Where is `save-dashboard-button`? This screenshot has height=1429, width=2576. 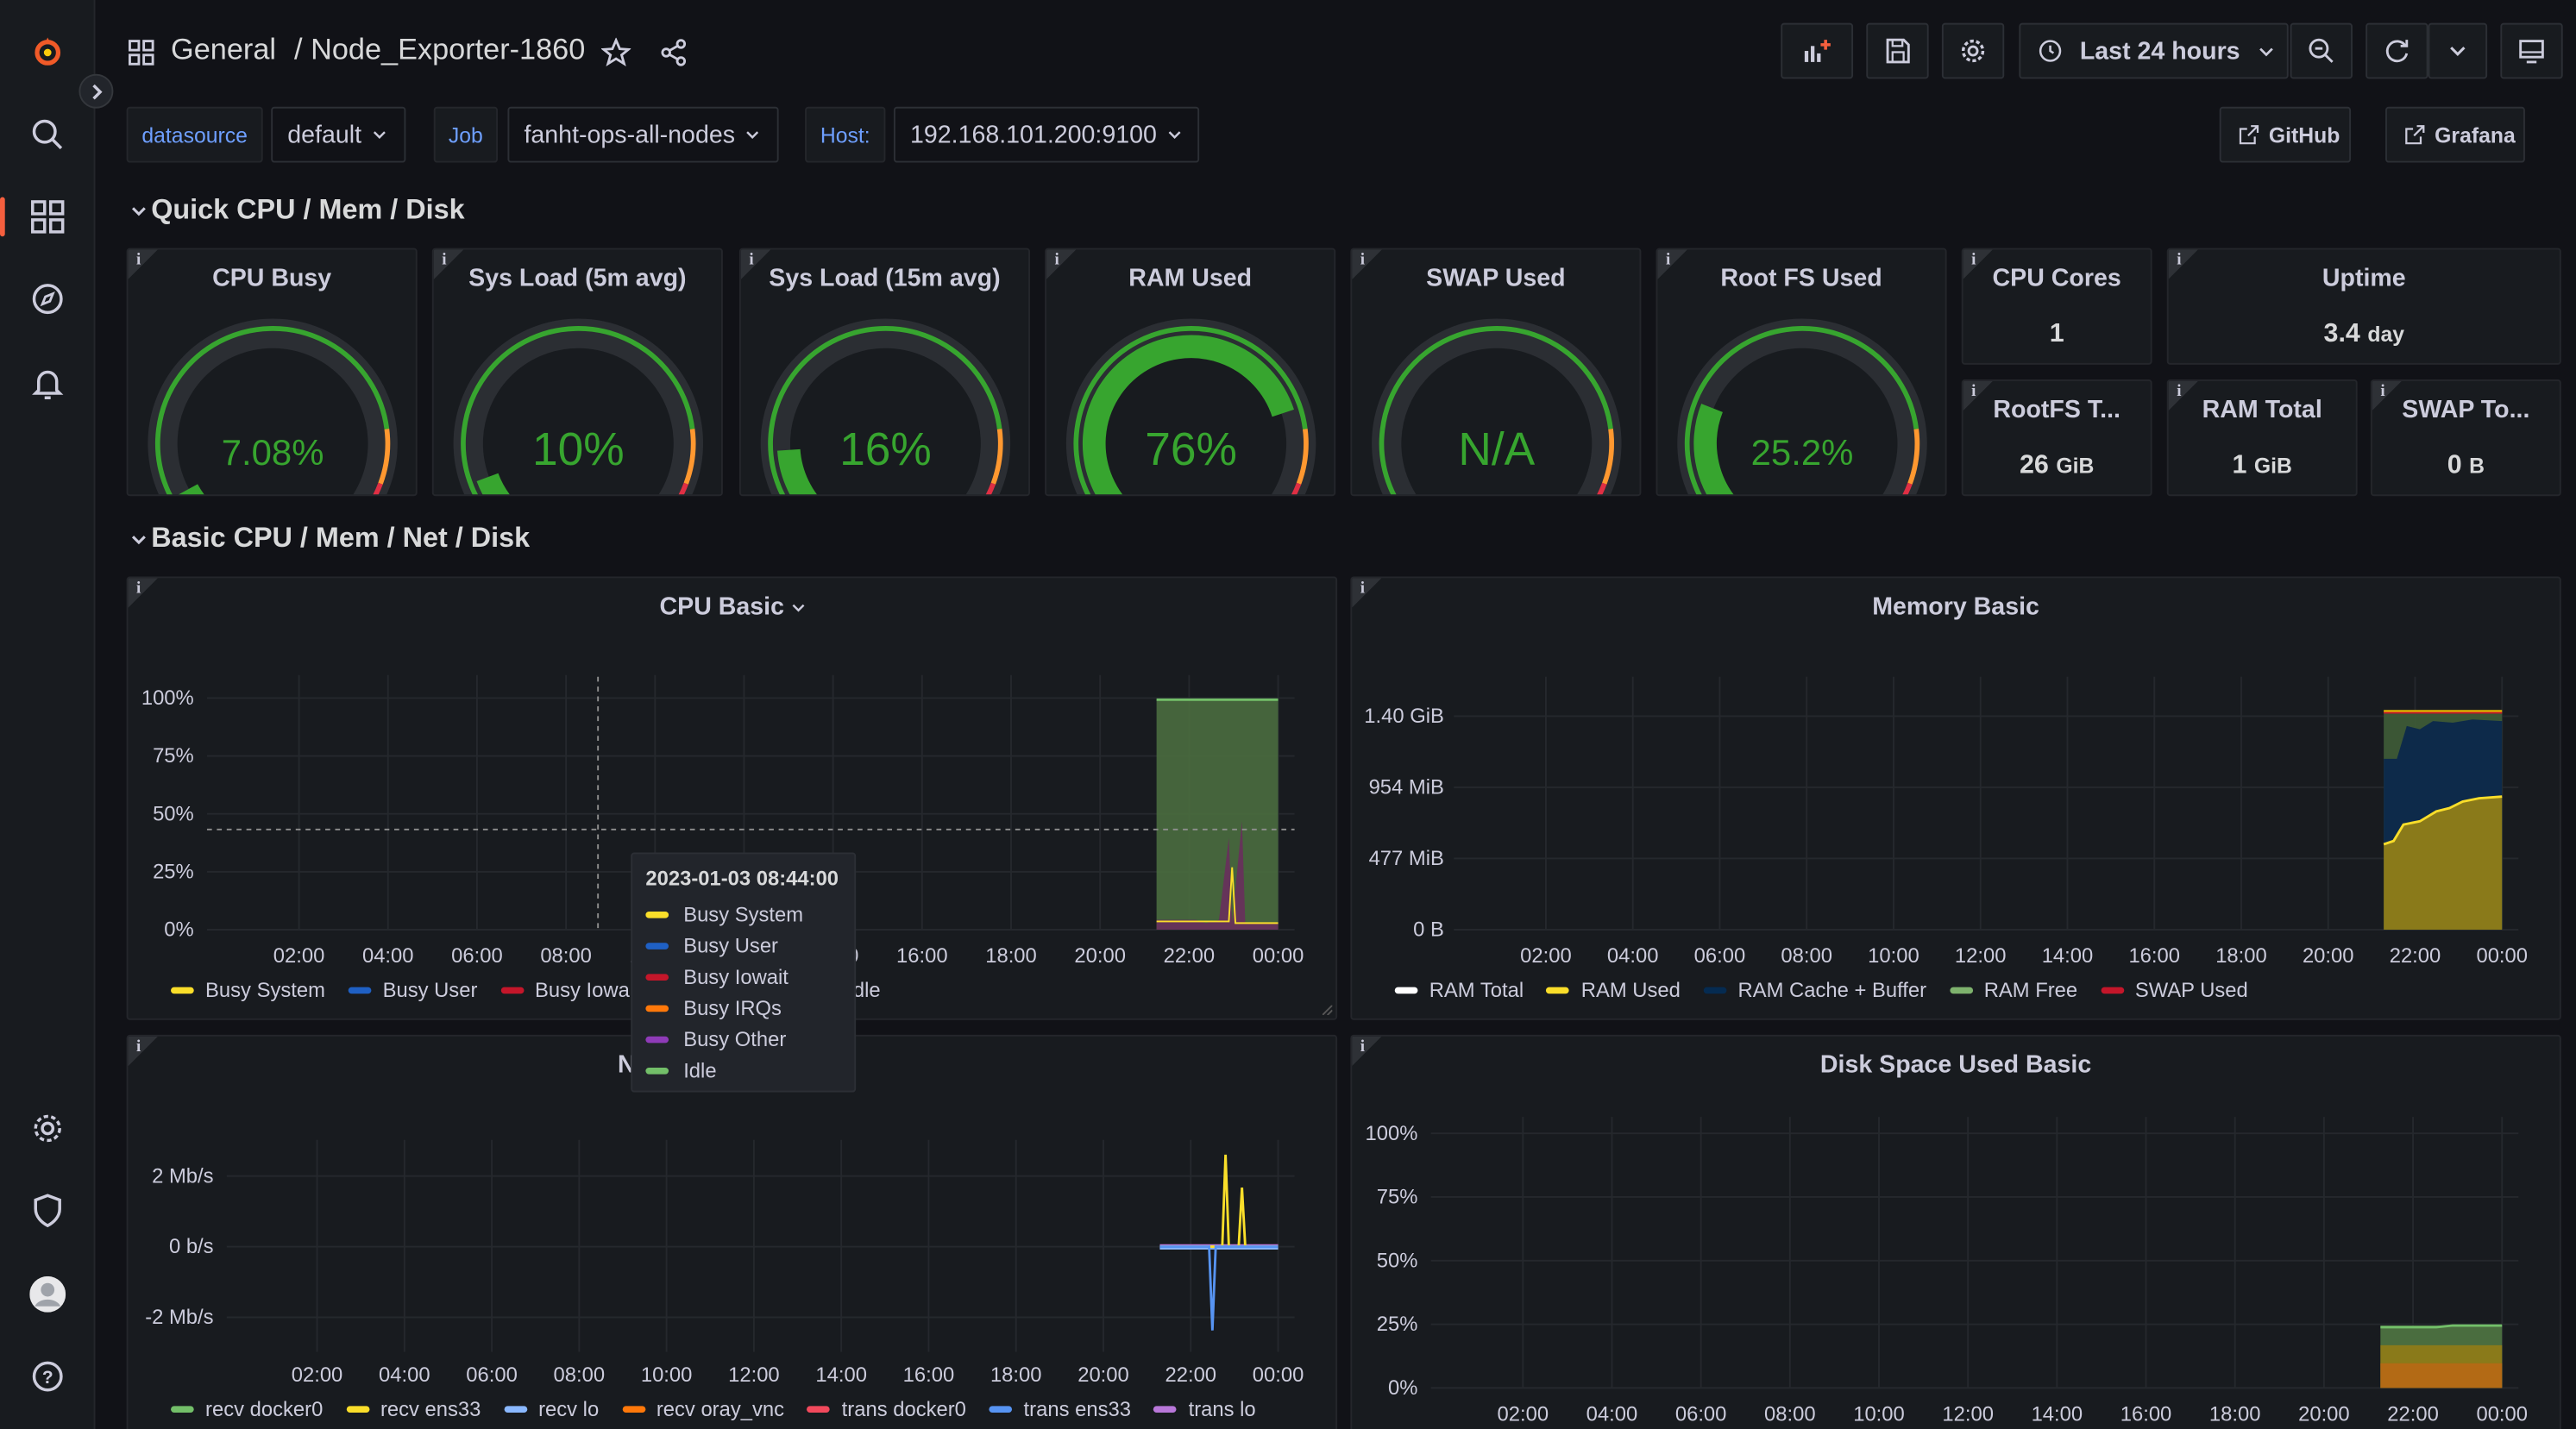 save-dashboard-button is located at coordinates (1897, 51).